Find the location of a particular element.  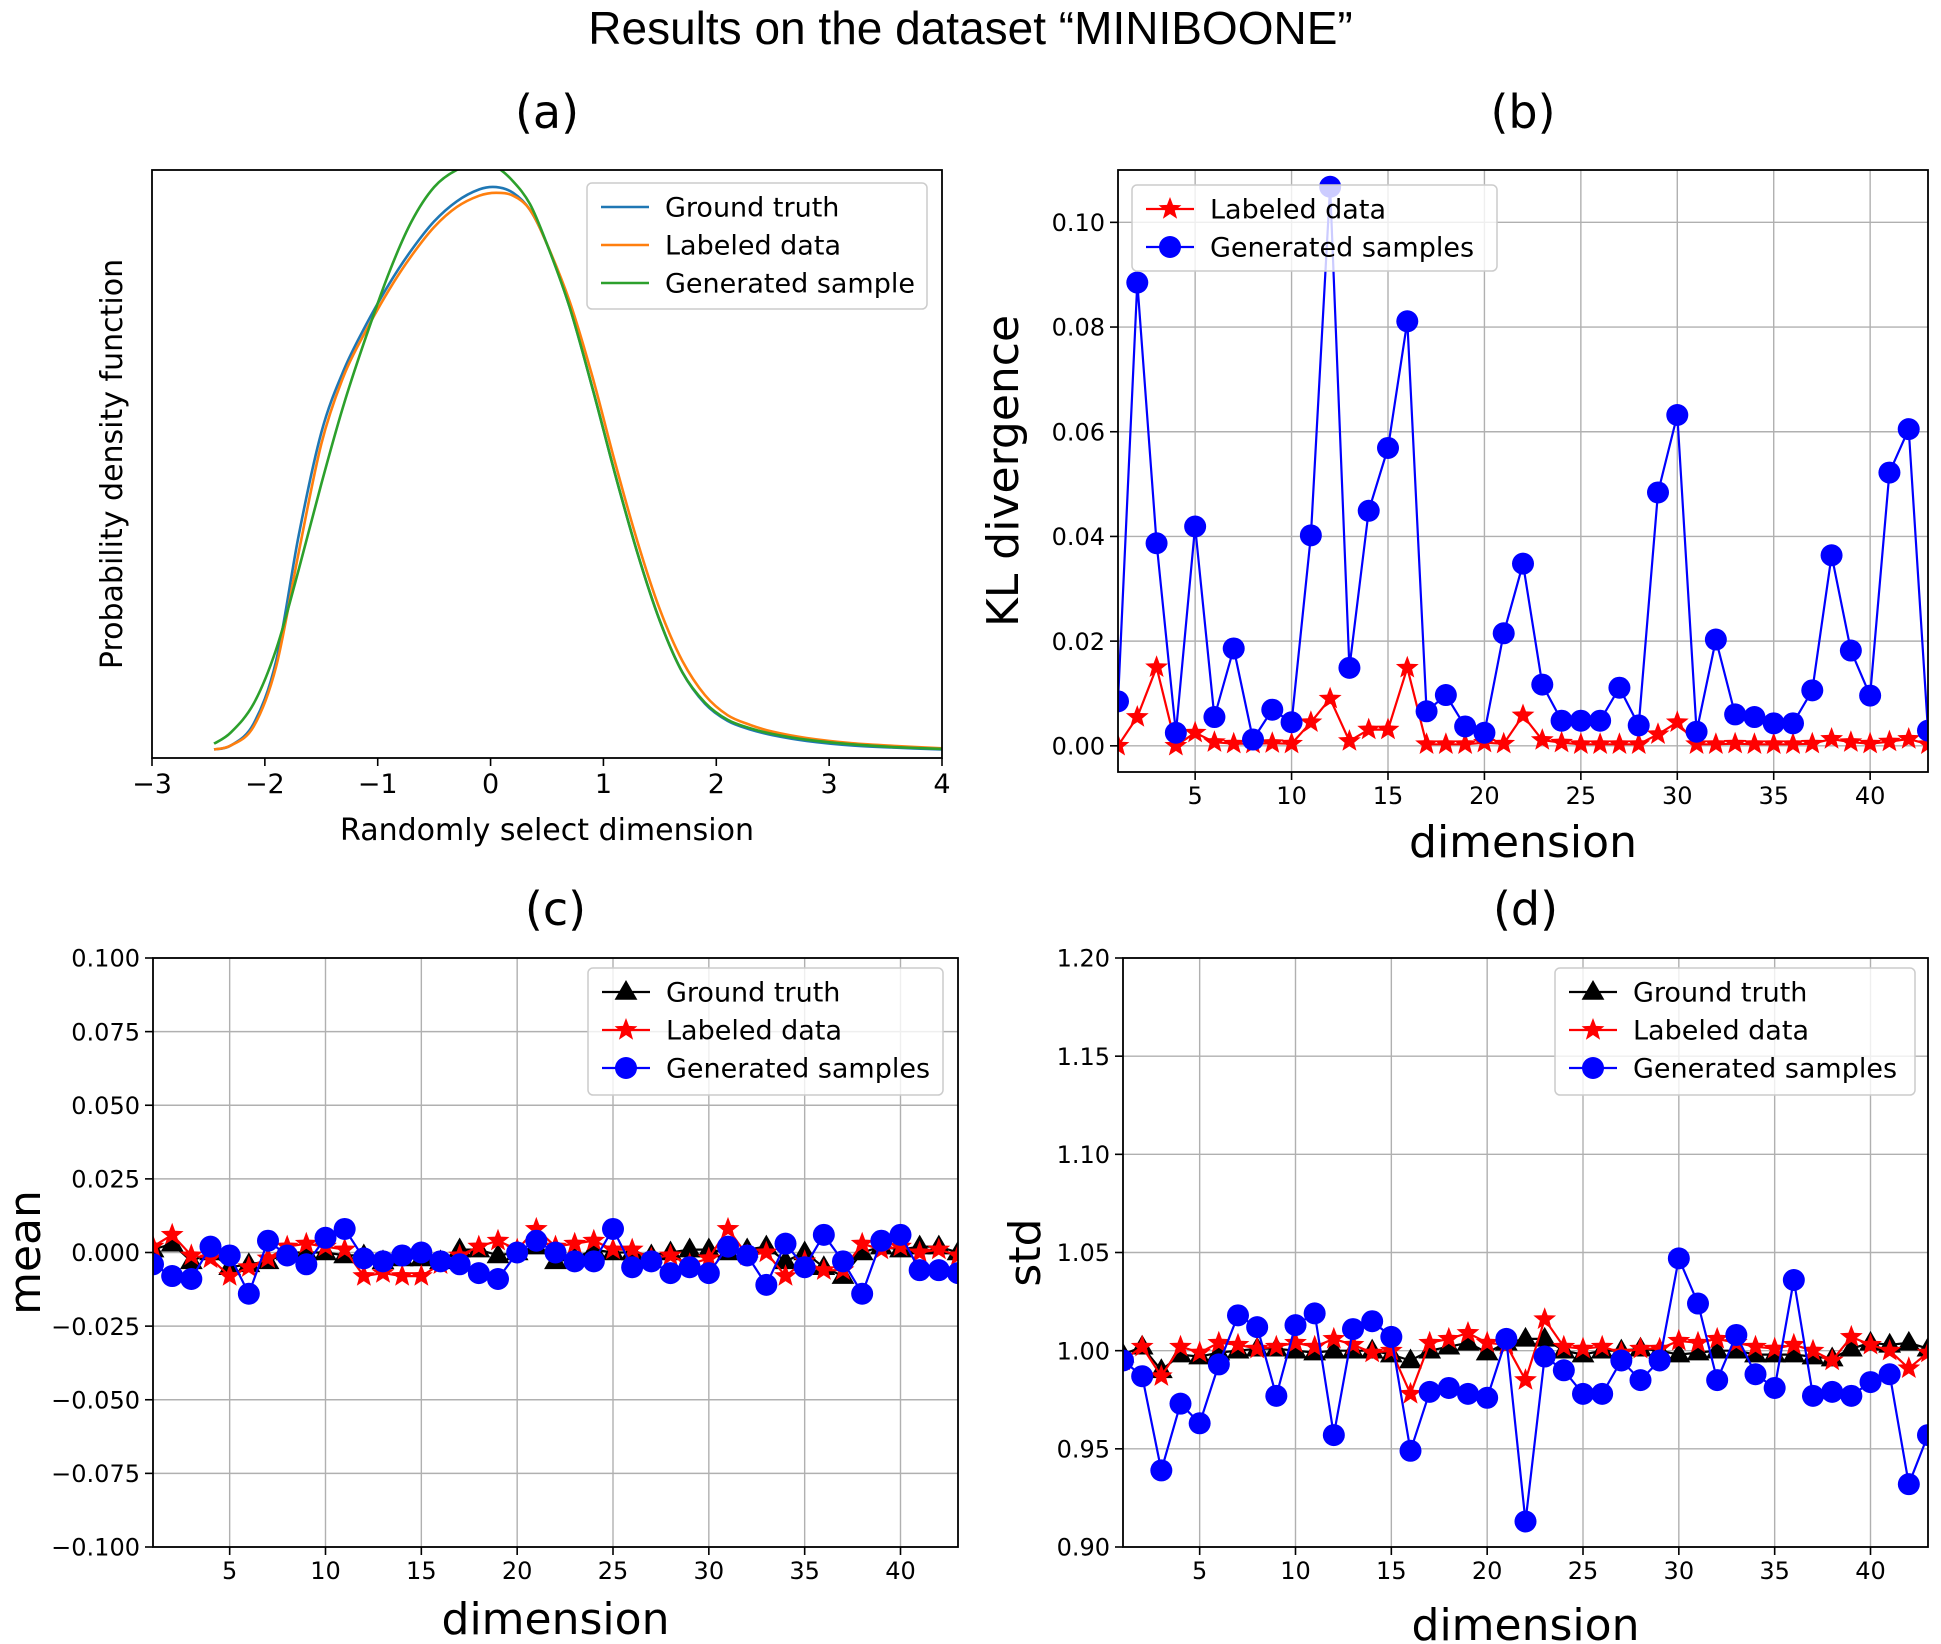

y-tick-label: 0.95 is located at coordinates (1083, 1449).